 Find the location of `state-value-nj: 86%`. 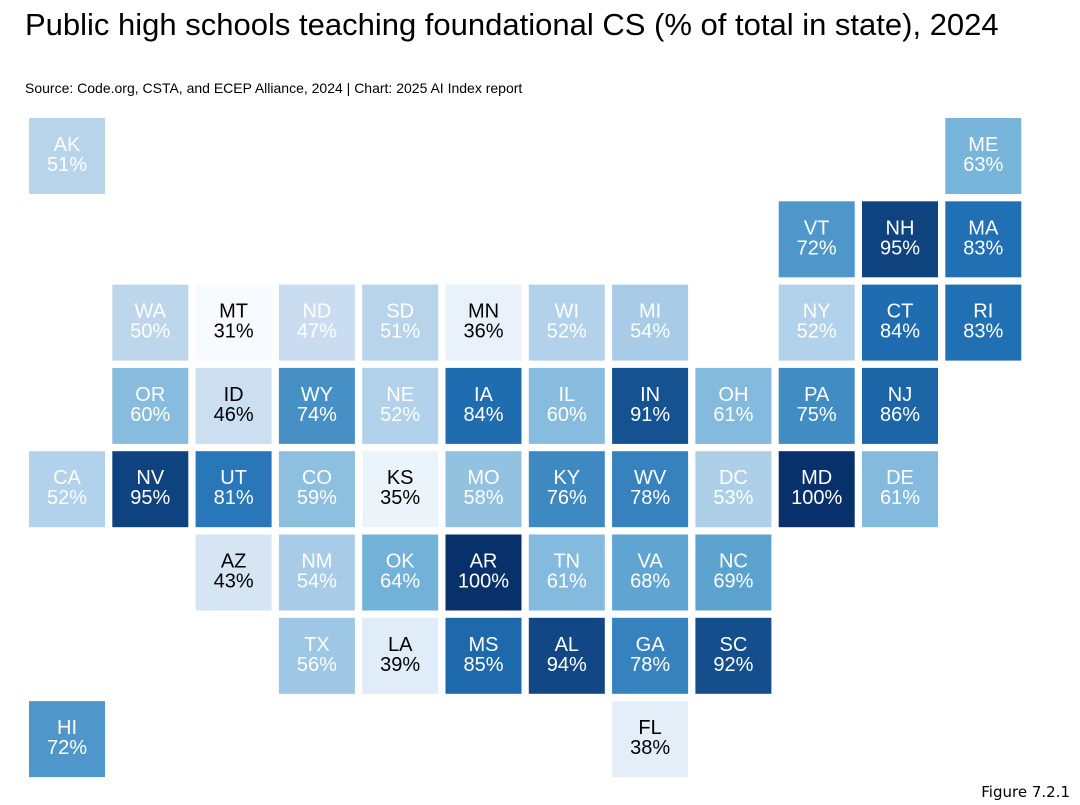

state-value-nj: 86% is located at coordinates (900, 415).